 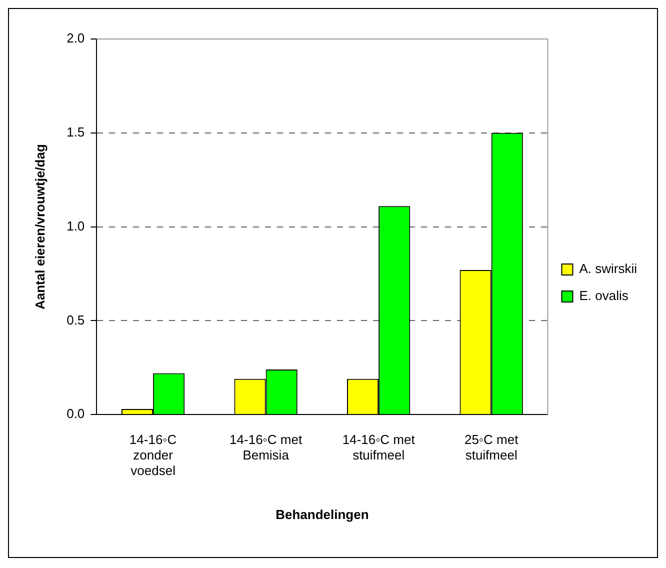 I want to click on x-tick-label: 14-16◦C met stuifmeel, so click(x=379, y=447).